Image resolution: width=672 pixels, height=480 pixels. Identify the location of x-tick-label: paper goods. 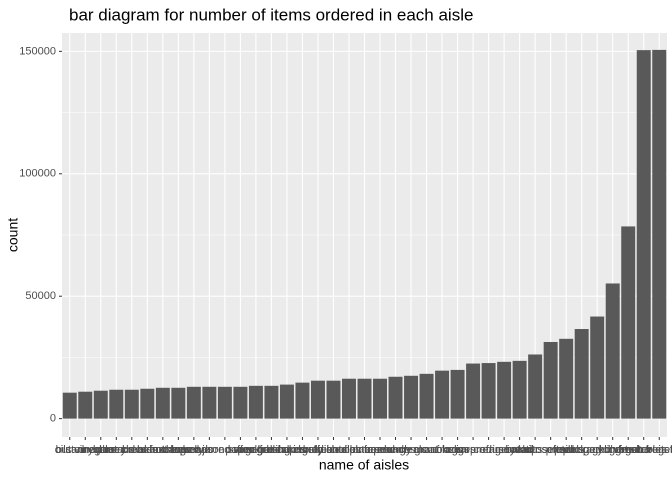
(256, 450).